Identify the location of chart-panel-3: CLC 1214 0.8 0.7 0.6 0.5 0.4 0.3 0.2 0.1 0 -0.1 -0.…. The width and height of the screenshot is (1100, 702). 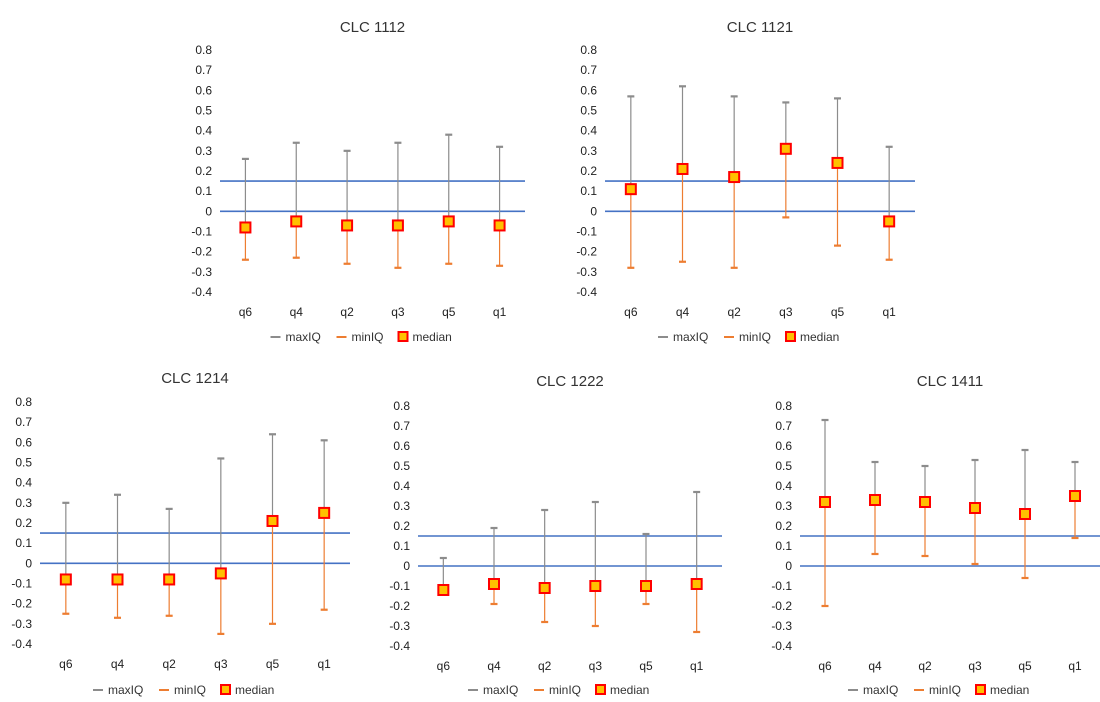
(180, 533).